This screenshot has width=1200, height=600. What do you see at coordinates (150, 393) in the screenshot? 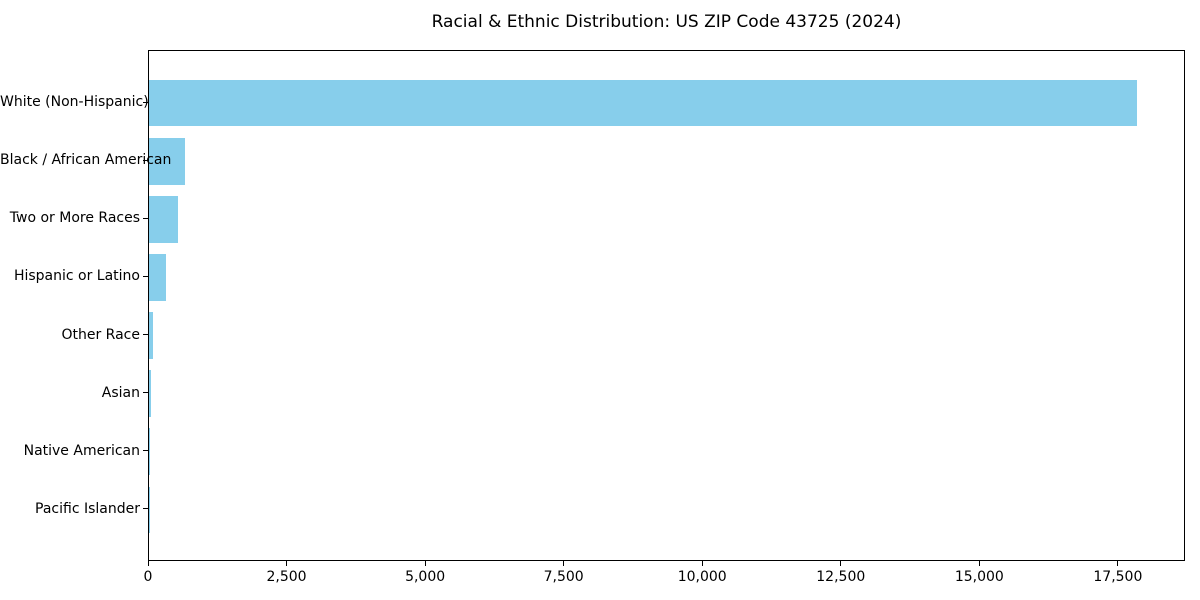
I see `bar-asian` at bounding box center [150, 393].